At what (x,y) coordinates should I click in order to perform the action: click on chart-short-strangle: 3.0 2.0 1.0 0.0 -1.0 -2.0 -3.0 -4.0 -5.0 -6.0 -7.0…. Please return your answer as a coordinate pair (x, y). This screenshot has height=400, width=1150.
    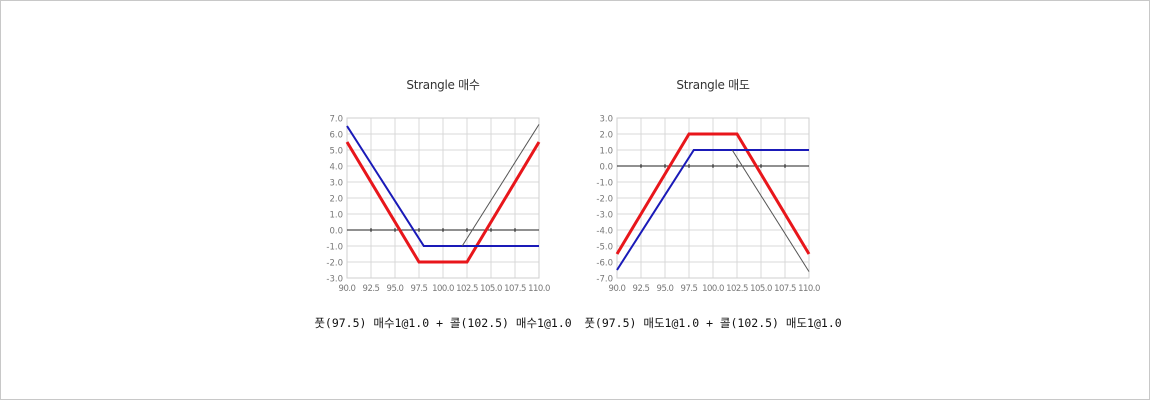
    Looking at the image, I should click on (708, 205).